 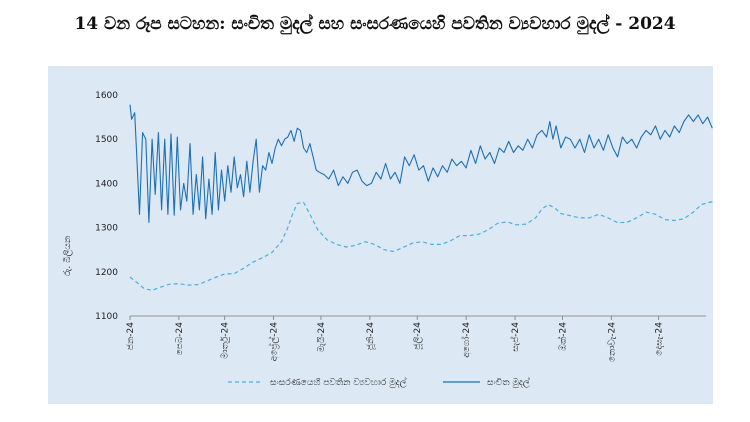 What do you see at coordinates (338, 382) in the screenshot?
I see `legend-label-currency: සංසරණයෙහි පවතින ව්‍යවහාර මුදල්` at bounding box center [338, 382].